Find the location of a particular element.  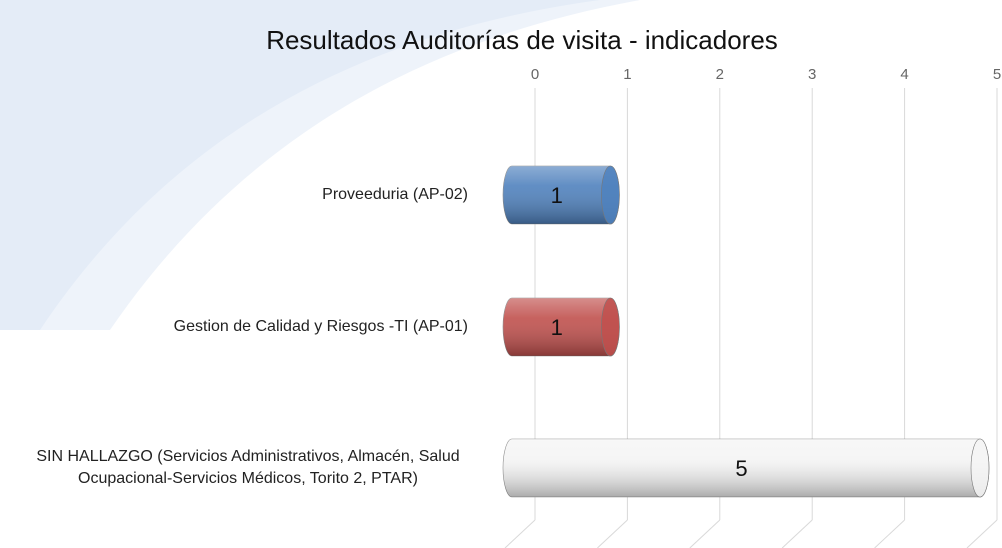

category-label: Gestion de Calidad y Riesgos -TI (AP-01) is located at coordinates (321, 327).